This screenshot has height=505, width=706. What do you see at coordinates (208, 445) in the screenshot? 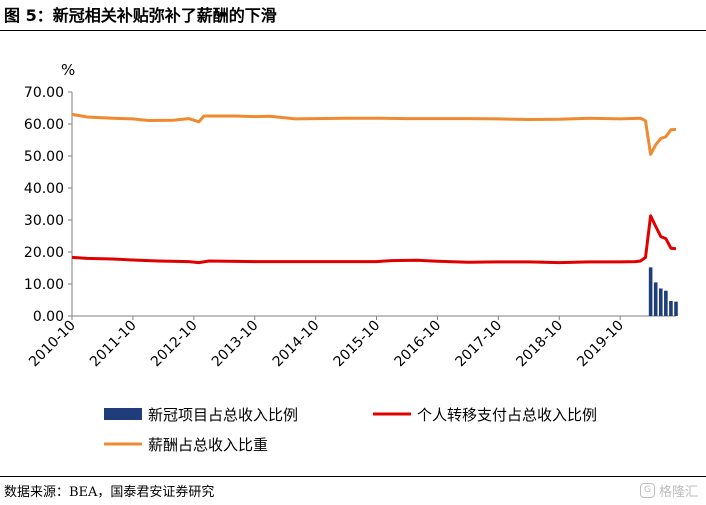
I see `legend-label-compensation: 薪酬占总收入比重` at bounding box center [208, 445].